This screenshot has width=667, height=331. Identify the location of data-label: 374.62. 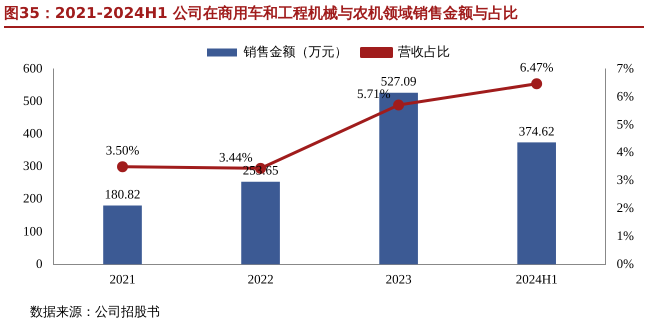
(536, 130).